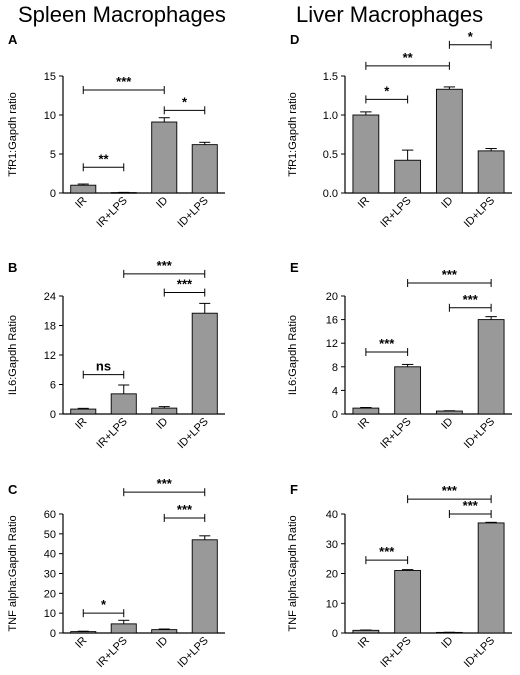  I want to click on panel-letter-c: C, so click(13, 489).